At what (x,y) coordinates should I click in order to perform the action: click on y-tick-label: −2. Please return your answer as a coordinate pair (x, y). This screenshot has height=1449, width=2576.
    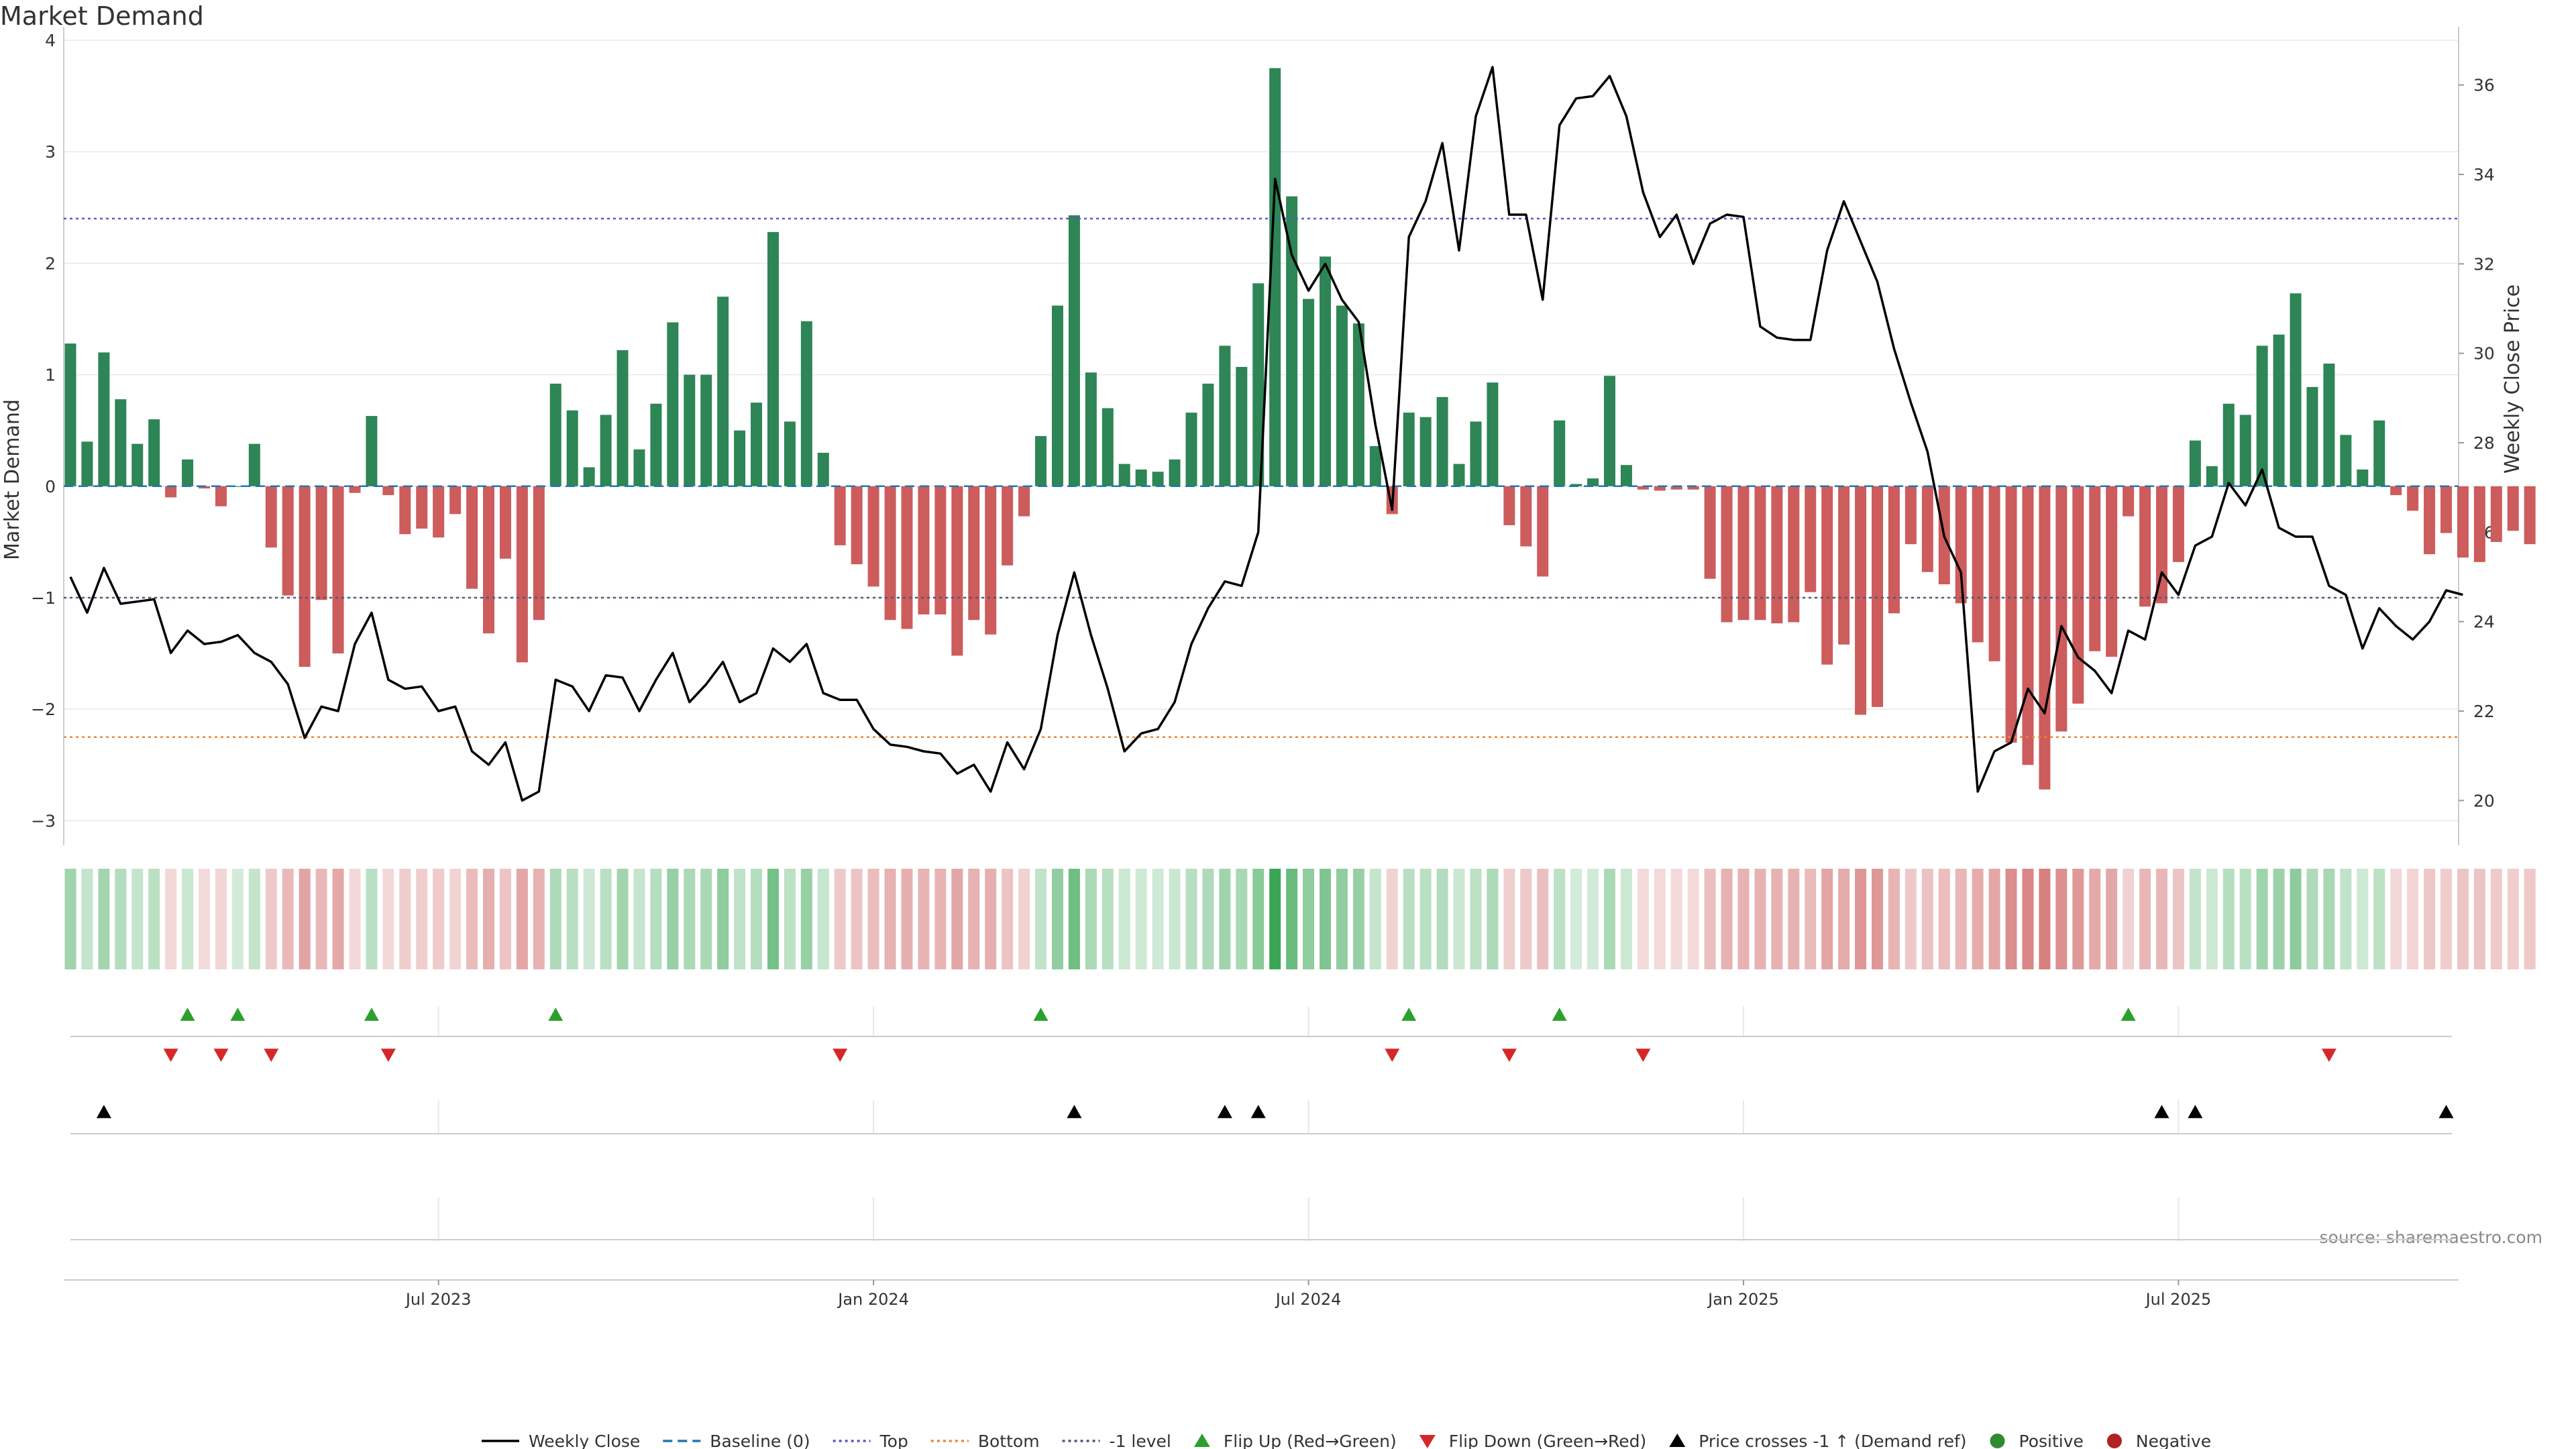
    Looking at the image, I should click on (43, 709).